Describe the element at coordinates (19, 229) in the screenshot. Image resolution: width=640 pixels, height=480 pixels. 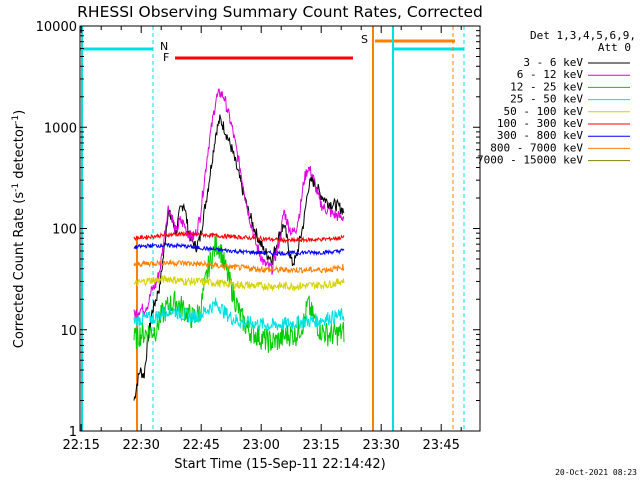
I see `y-axis-label: Corrected Count Rate (s-1 detector-1)` at that location.